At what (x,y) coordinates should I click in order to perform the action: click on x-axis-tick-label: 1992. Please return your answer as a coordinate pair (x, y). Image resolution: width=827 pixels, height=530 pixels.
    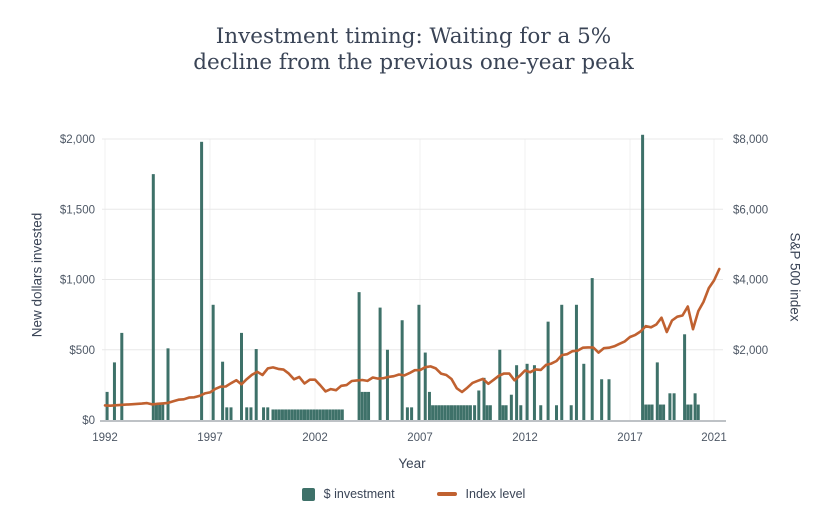
    Looking at the image, I should click on (105, 438).